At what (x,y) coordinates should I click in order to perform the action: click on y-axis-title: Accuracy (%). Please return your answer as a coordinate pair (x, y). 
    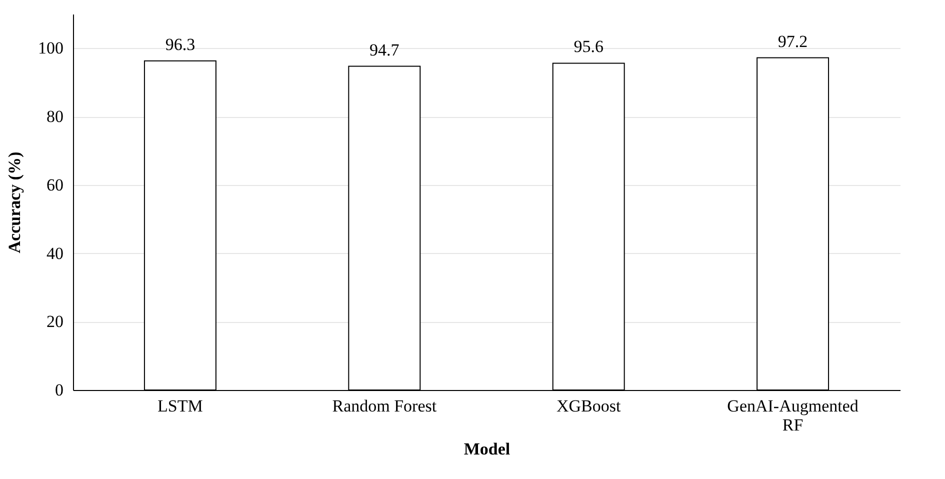
    Looking at the image, I should click on (14, 203).